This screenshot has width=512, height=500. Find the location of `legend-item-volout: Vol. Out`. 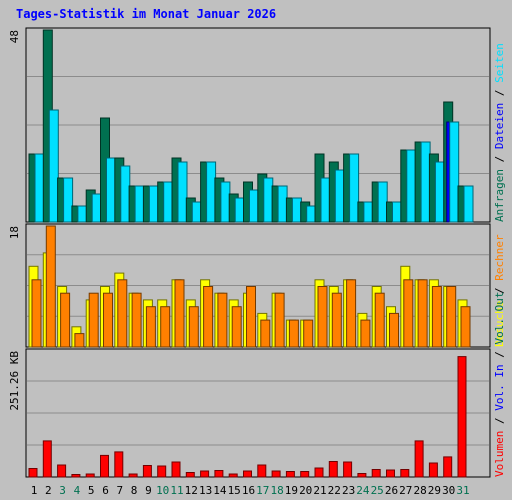

legend-item-volout: Vol. Out is located at coordinates (499, 318).